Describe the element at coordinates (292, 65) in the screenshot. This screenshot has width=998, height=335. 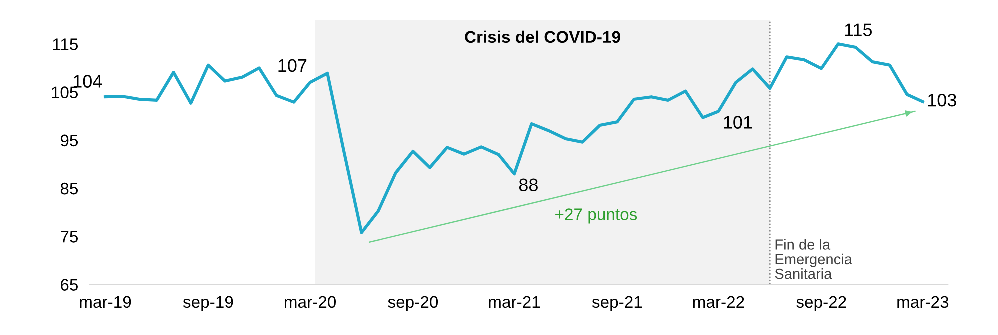
I see `data-label: 107` at that location.